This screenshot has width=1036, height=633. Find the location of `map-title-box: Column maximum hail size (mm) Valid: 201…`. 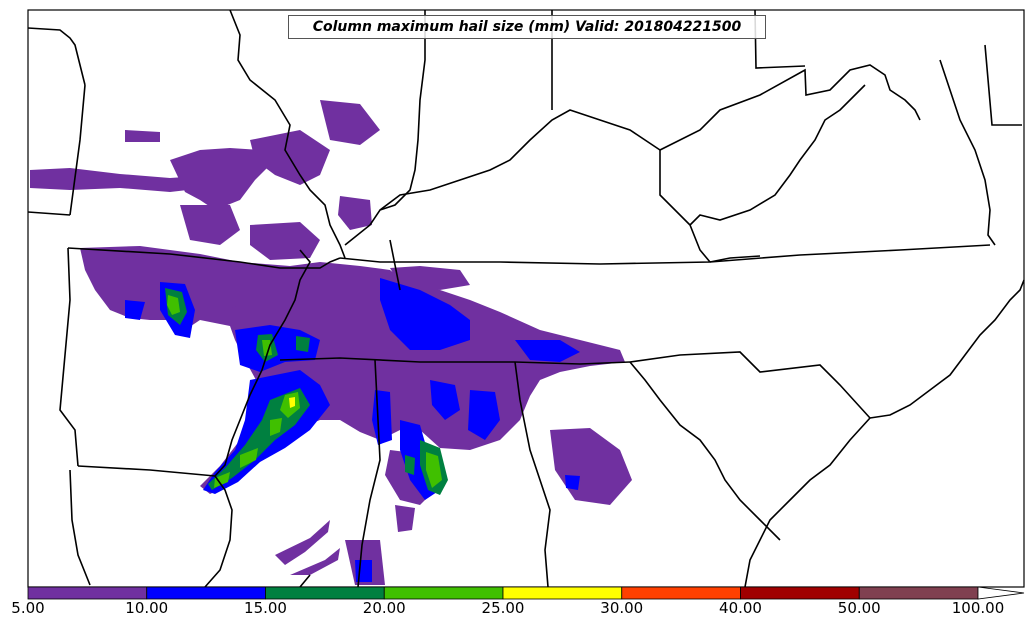

map-title-box: Column maximum hail size (mm) Valid: 201… is located at coordinates (527, 27).